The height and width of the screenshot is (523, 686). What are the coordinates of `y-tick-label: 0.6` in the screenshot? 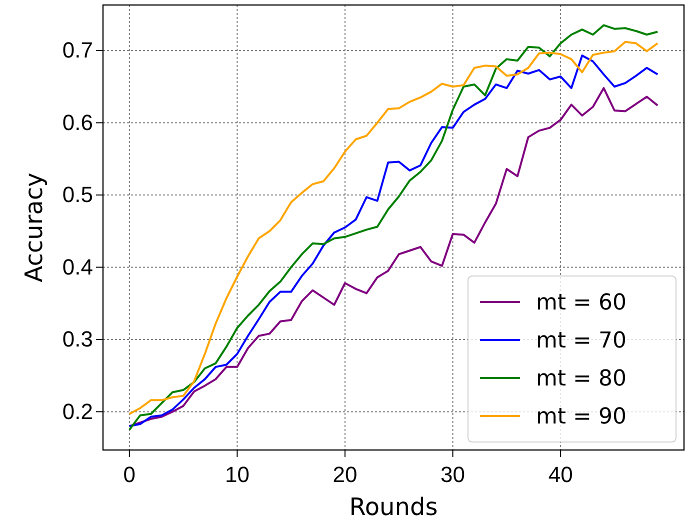 It's located at (77, 122).